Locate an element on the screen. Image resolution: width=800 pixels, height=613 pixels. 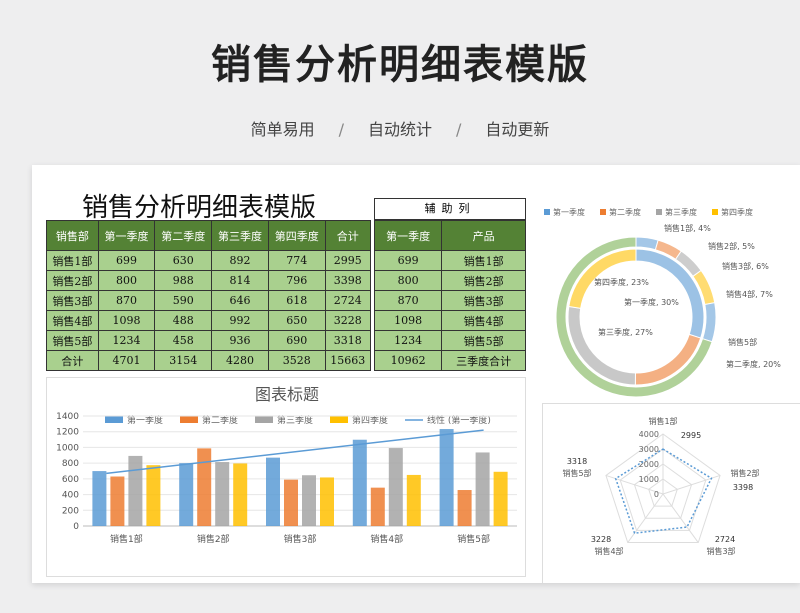
sales-table-cell: 3318 is located at coordinates (348, 340).